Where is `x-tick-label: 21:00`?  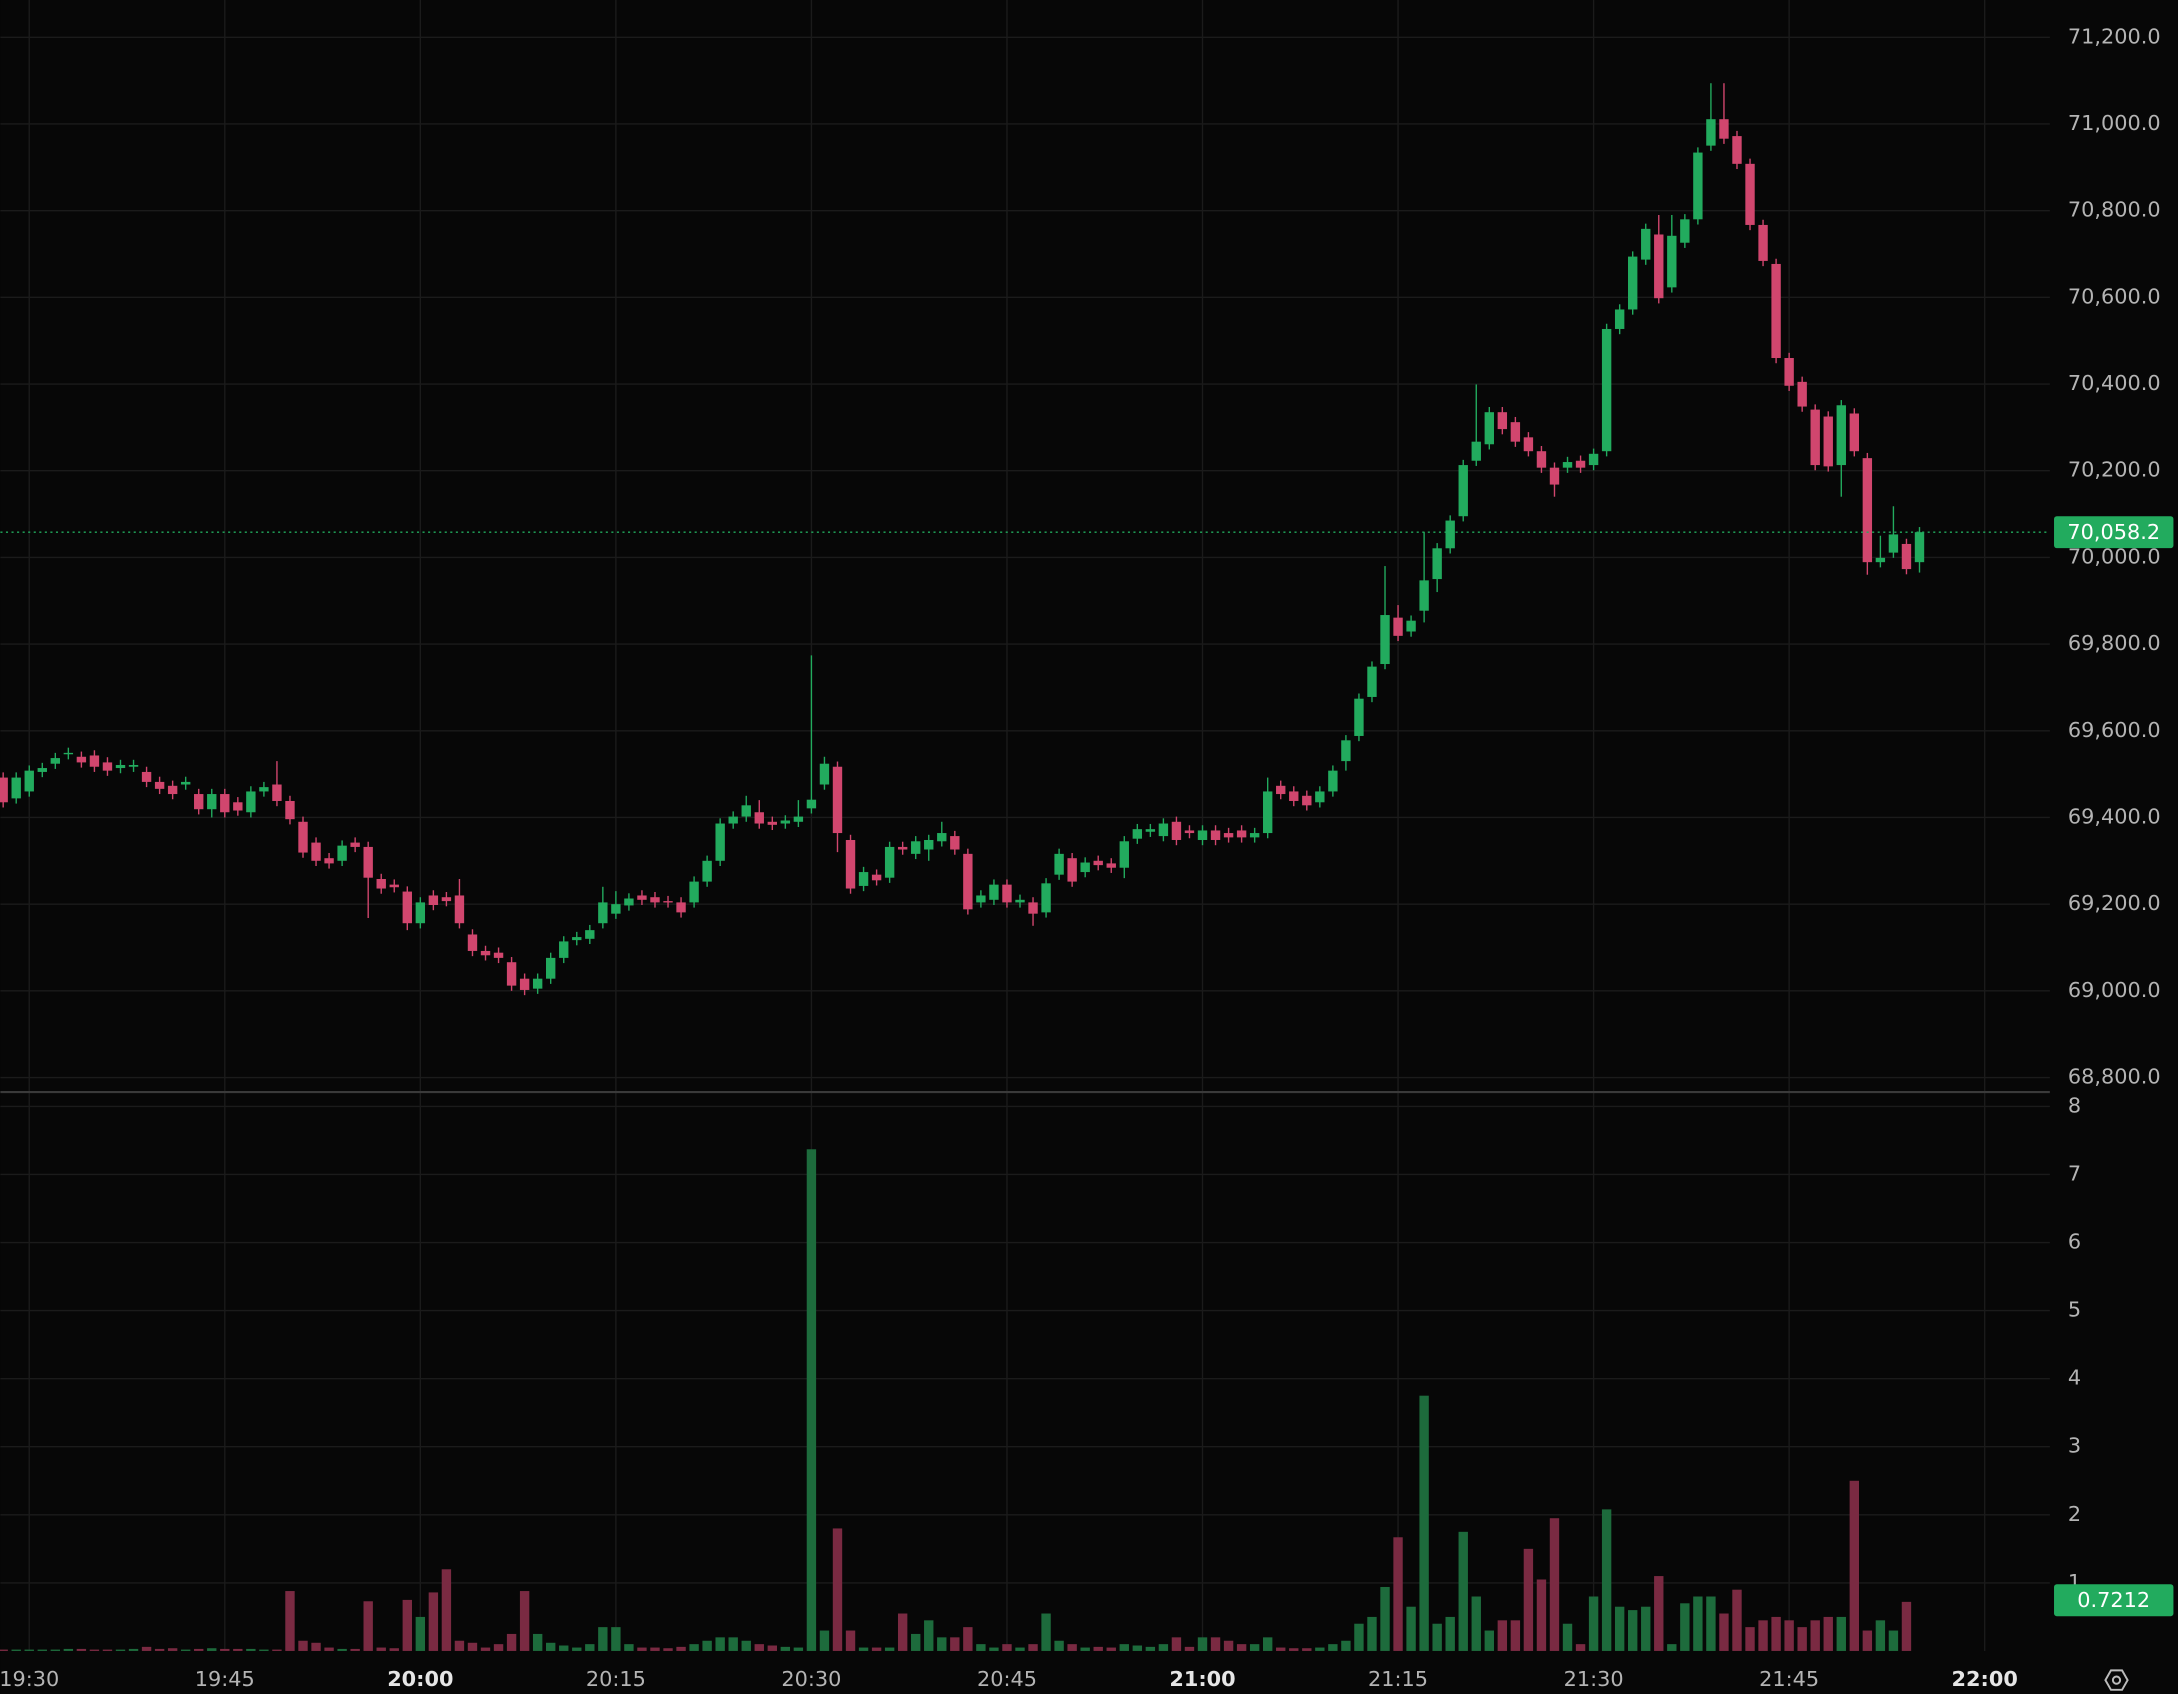
x-tick-label: 21:00 is located at coordinates (1202, 1679).